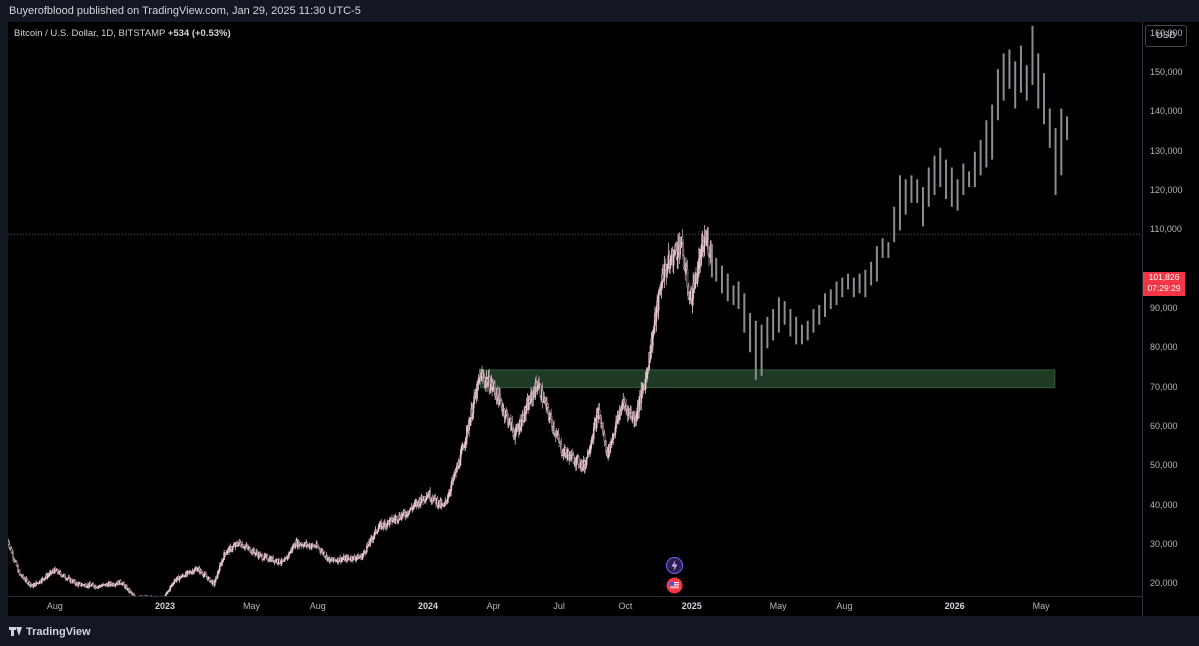 The width and height of the screenshot is (1199, 646). Describe the element at coordinates (1166, 150) in the screenshot. I see `y-tick-label: 130,000` at that location.